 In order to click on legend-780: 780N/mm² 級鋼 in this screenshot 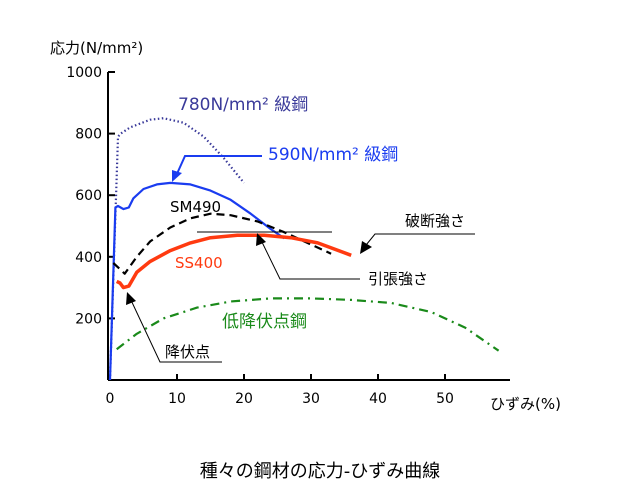, I will do `click(243, 105)`.